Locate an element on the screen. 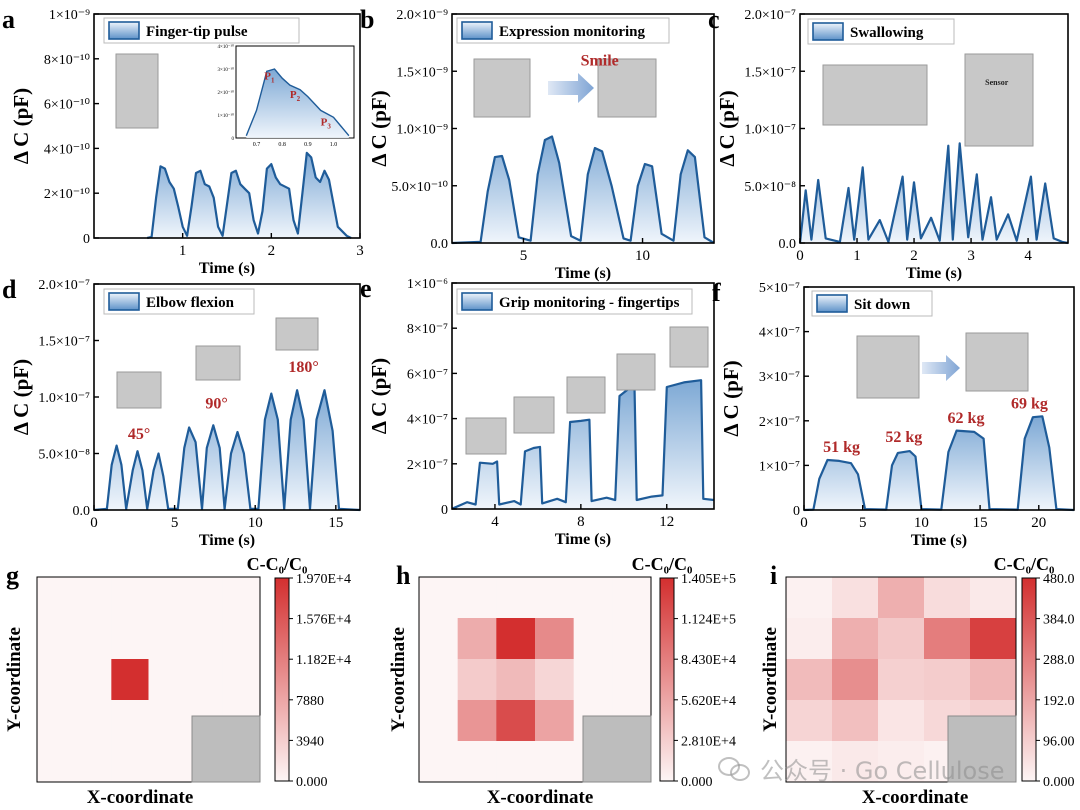 The image size is (1080, 810). y-tick-label: 6×10⁻⁷ is located at coordinates (427, 374).